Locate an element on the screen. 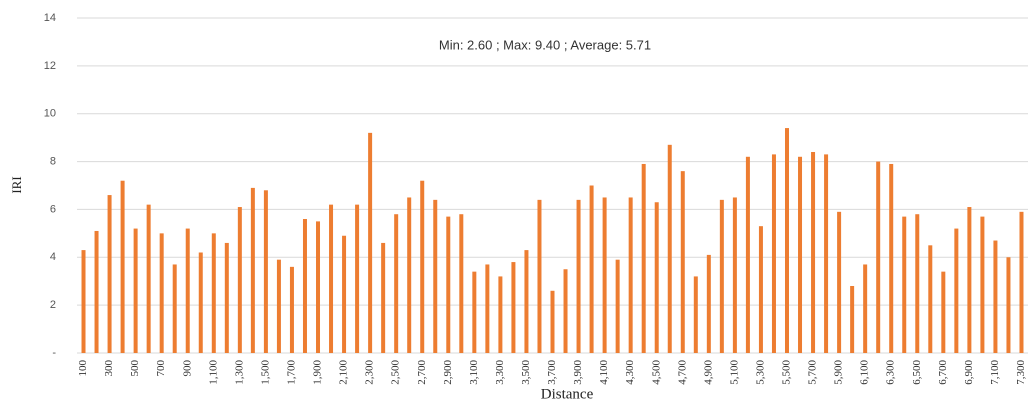  x-tick-label: 6,300 is located at coordinates (891, 372).